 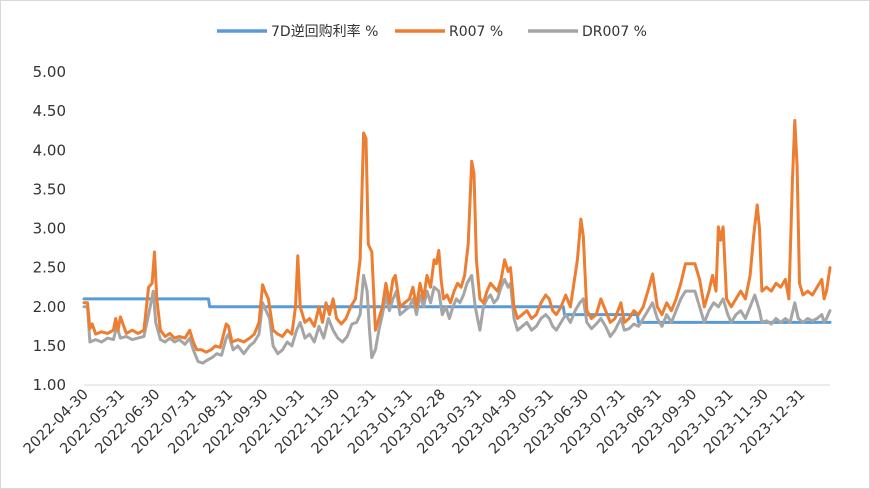 I want to click on legend-label: DR007 %, so click(x=614, y=32).